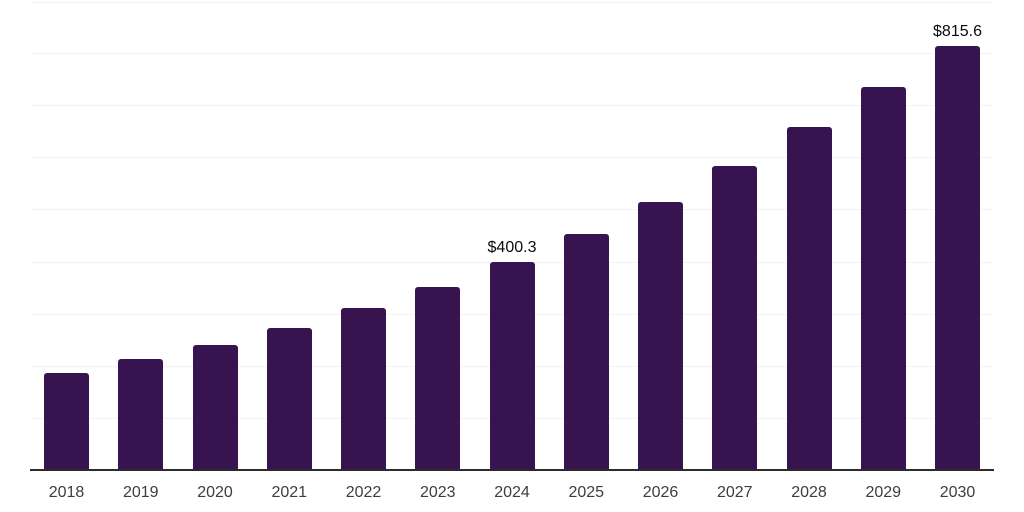 This screenshot has height=512, width=1024. Describe the element at coordinates (957, 492) in the screenshot. I see `x-tick-2030: 2030` at that location.